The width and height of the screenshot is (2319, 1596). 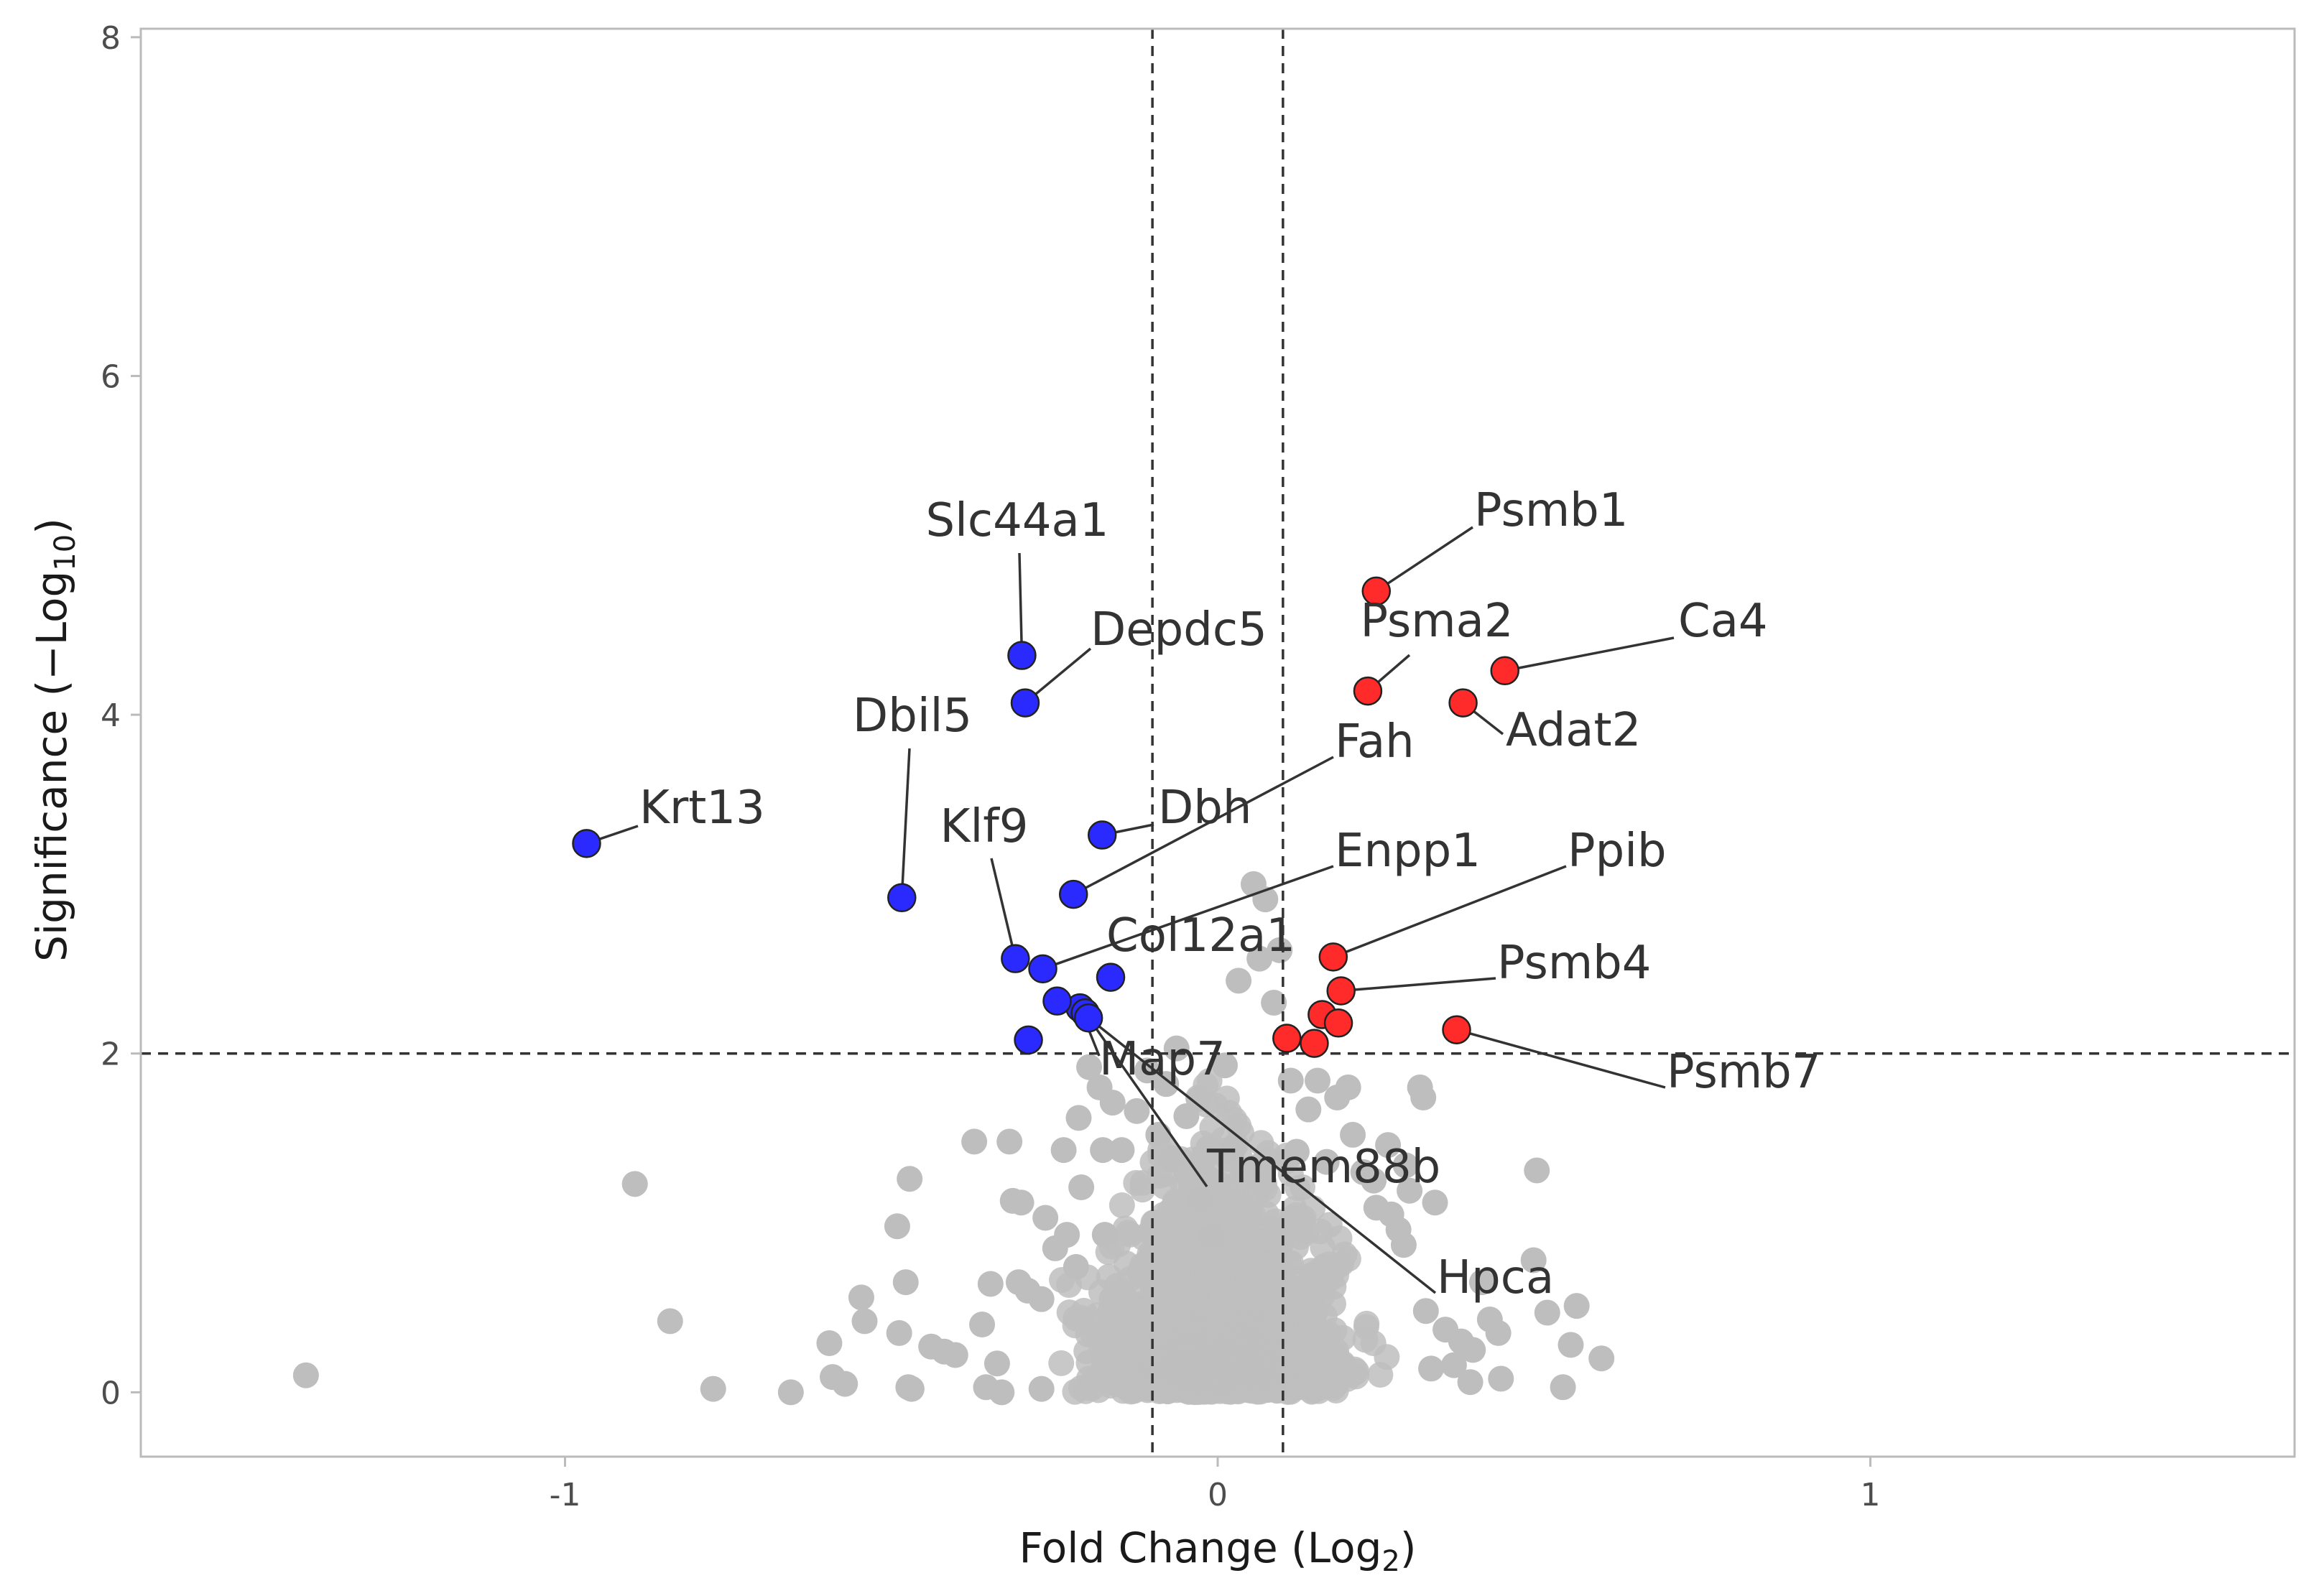 I want to click on gene-label-depdc5: Depdc5, so click(x=1179, y=630).